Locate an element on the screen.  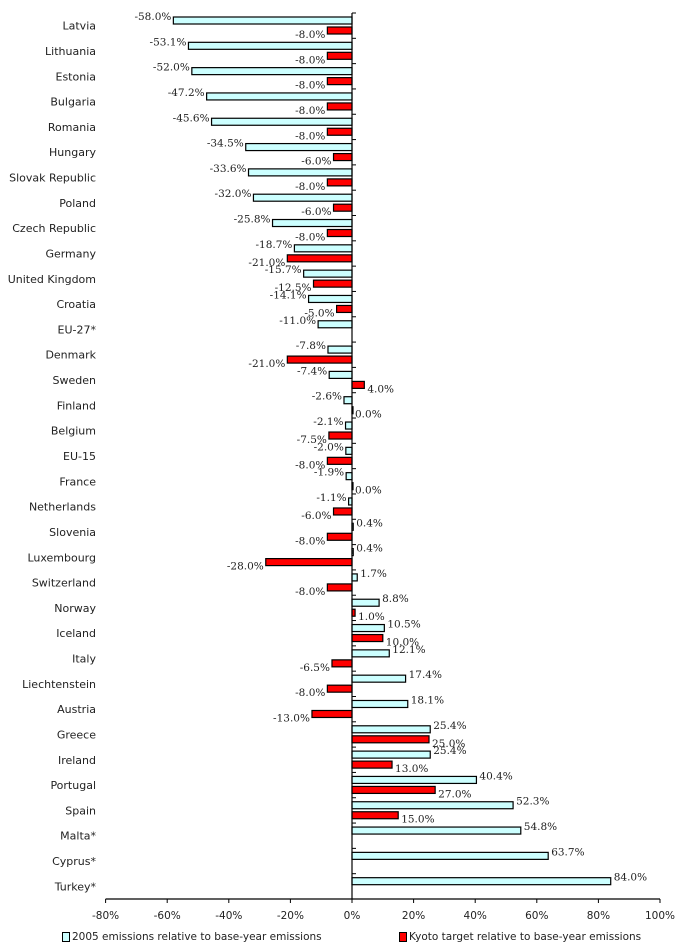
value-label-2005-slovak-republic: -33.6% is located at coordinates (228, 169).